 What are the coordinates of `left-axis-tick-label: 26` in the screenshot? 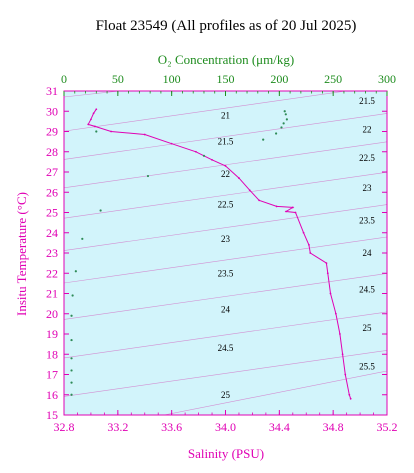 It's located at (52, 192).